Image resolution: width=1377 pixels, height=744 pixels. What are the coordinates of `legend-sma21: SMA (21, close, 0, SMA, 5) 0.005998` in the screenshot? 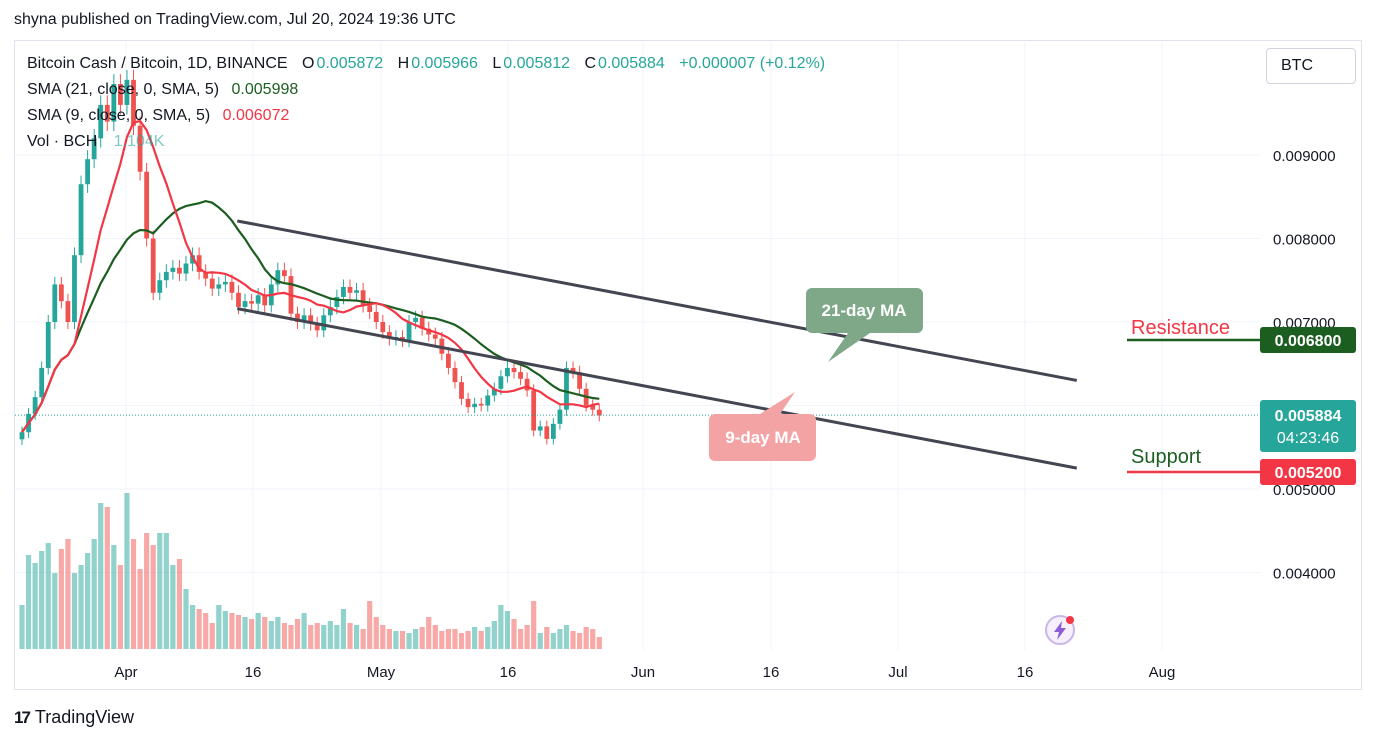 It's located at (163, 90).